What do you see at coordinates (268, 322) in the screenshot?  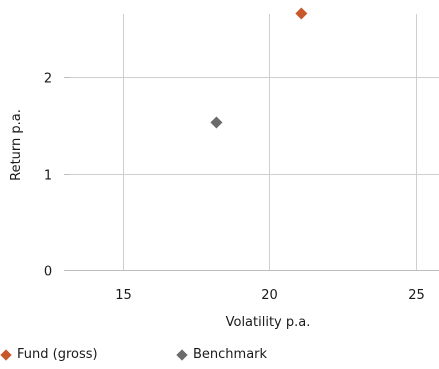 I see `x-axis-title: Volatility p.a.` at bounding box center [268, 322].